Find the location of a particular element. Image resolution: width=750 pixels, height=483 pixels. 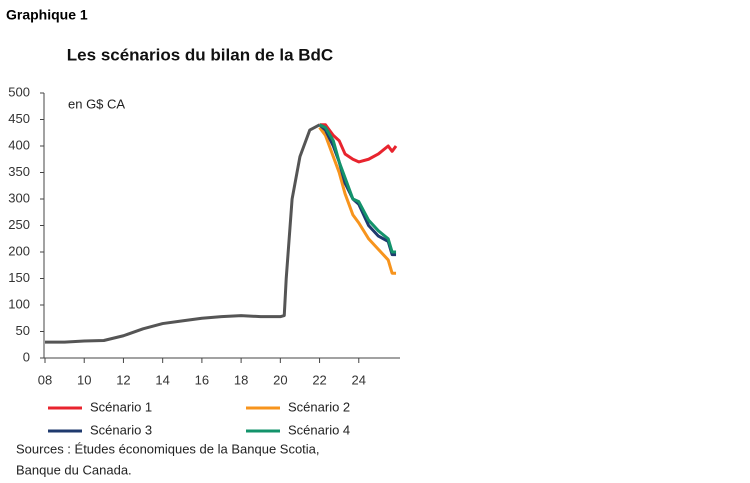

y-tick-label: 150 is located at coordinates (19, 277).